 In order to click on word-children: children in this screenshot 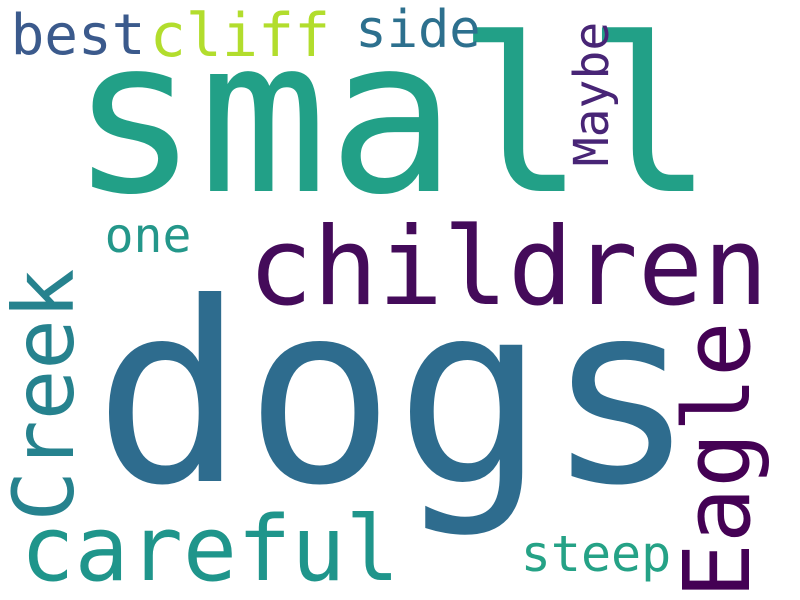, I will do `click(508, 267)`.